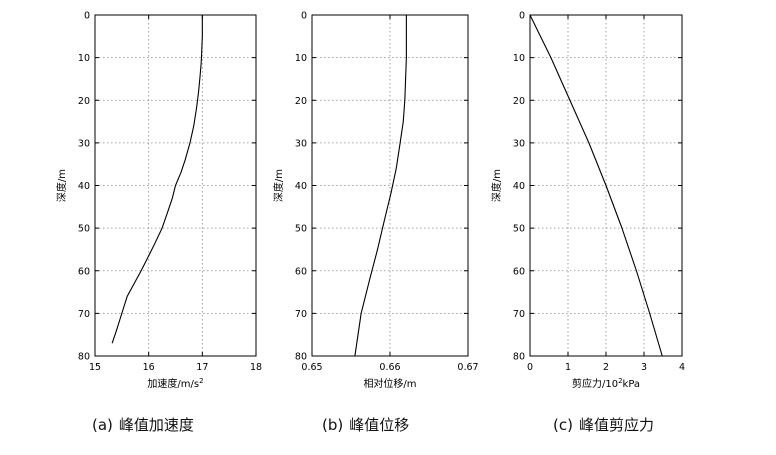 The width and height of the screenshot is (776, 455). What do you see at coordinates (616, 425) in the screenshot?
I see `caption-c-text: 峰值剪应力` at bounding box center [616, 425].